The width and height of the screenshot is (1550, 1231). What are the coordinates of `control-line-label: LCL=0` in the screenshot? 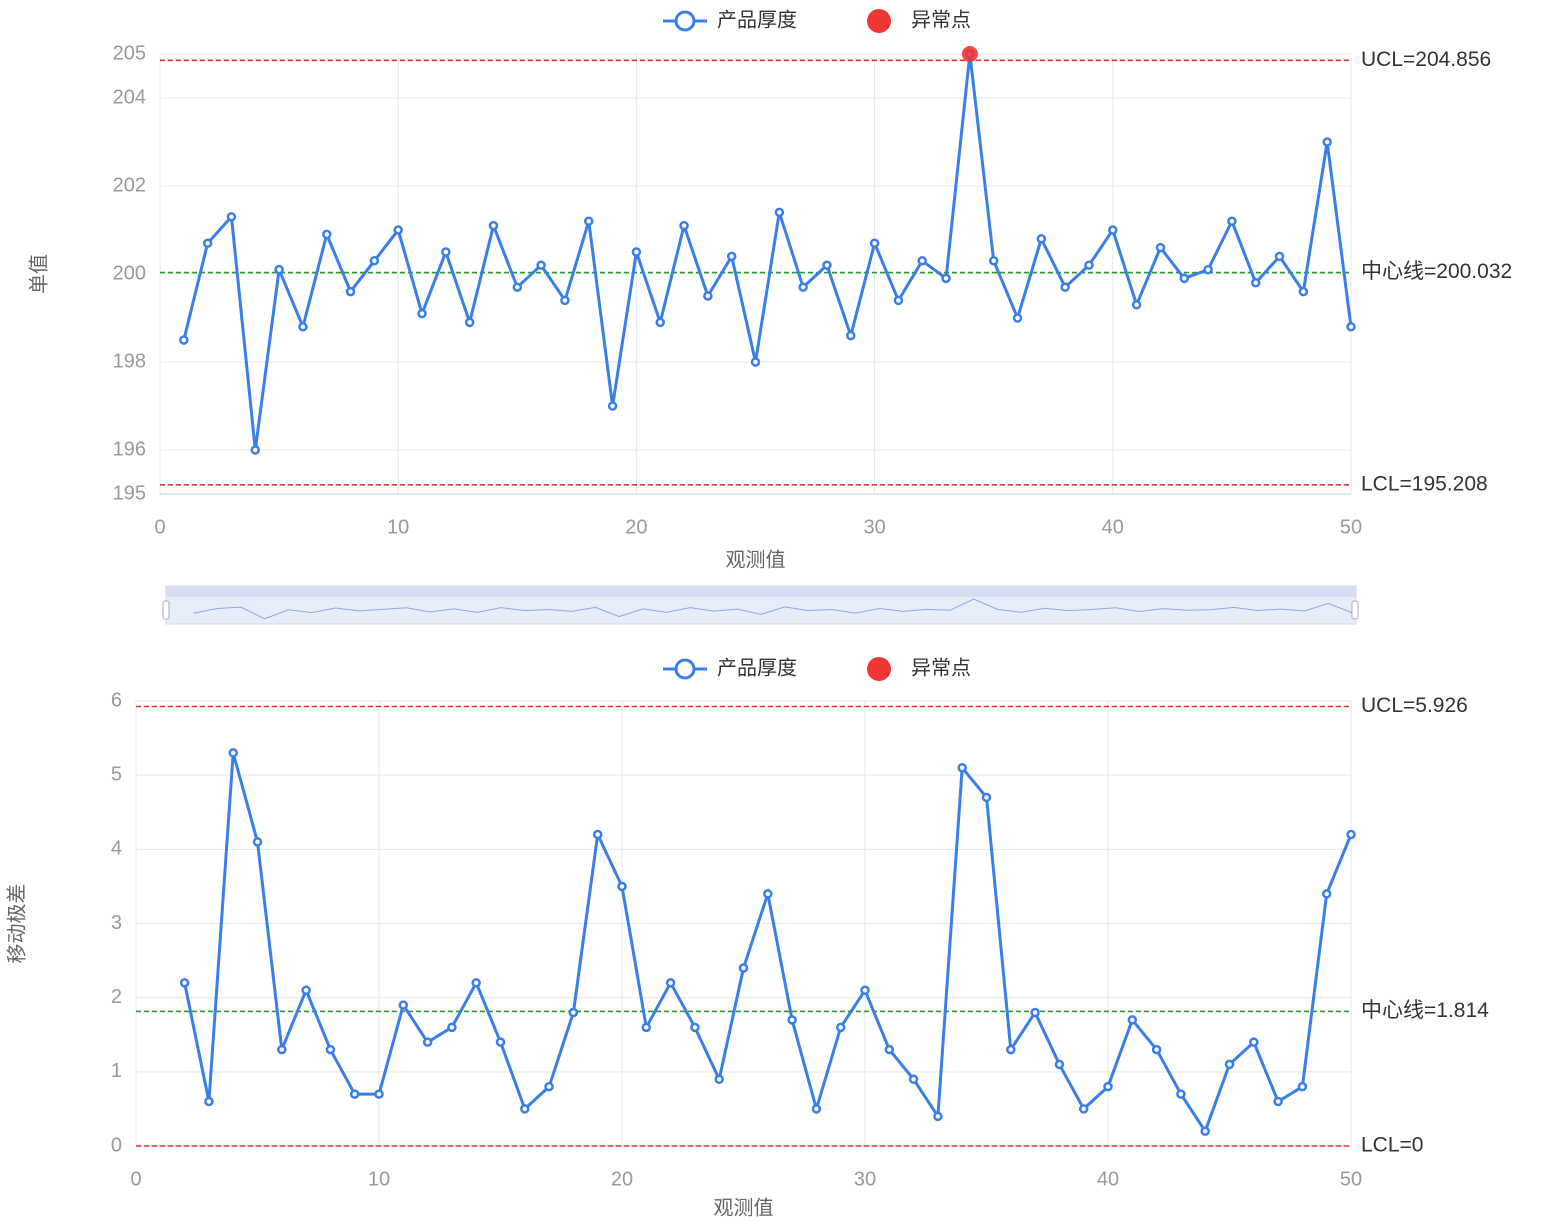 It's located at (1392, 1145).